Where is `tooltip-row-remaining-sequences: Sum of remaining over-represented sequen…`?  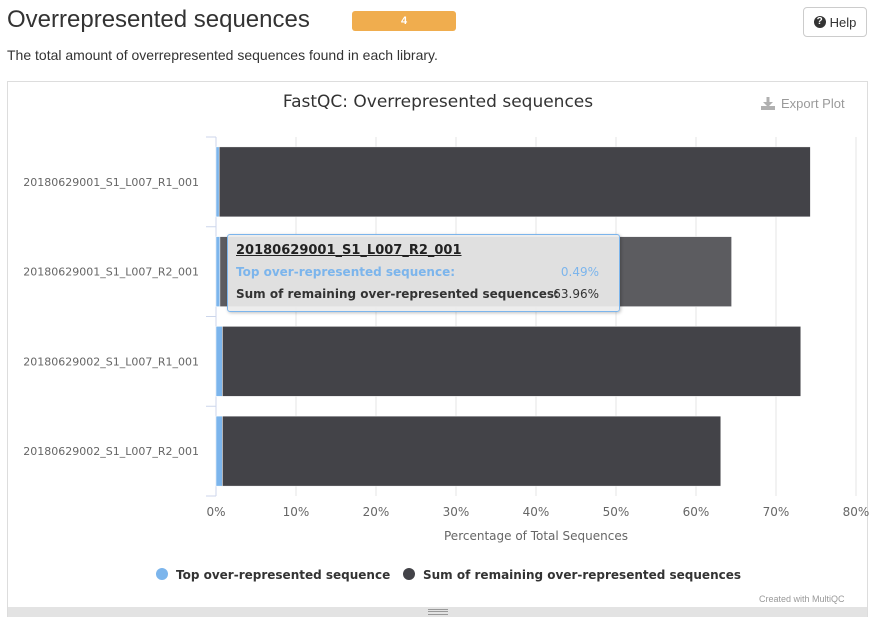
tooltip-row-remaining-sequences: Sum of remaining over-represented sequen… is located at coordinates (417, 294).